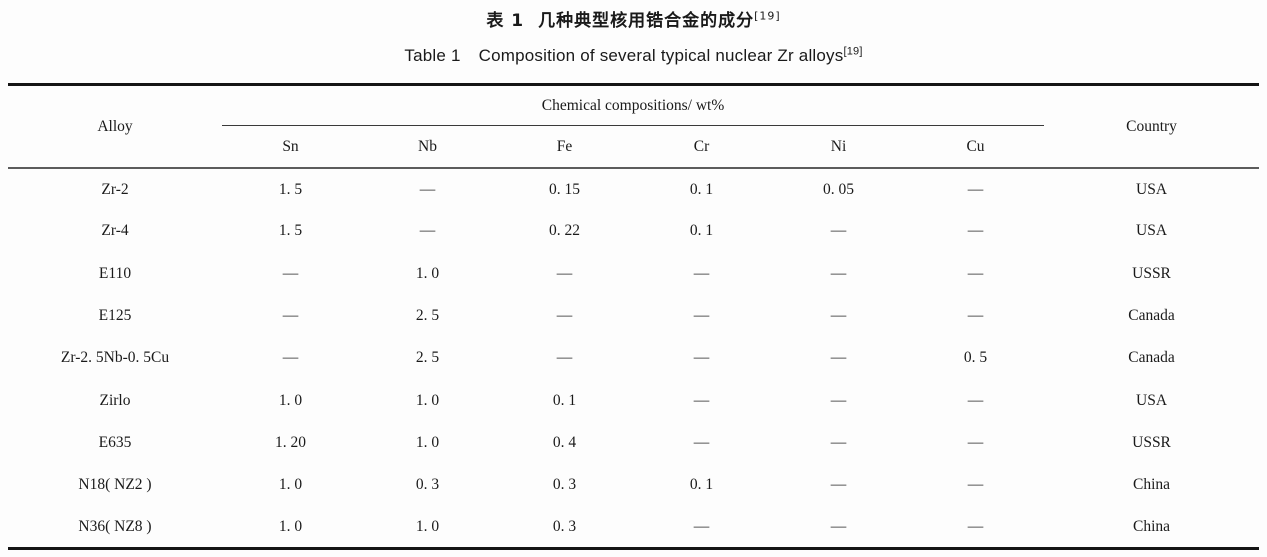 This screenshot has width=1267, height=557. I want to click on cell-alloy: Zr-2, so click(115, 189).